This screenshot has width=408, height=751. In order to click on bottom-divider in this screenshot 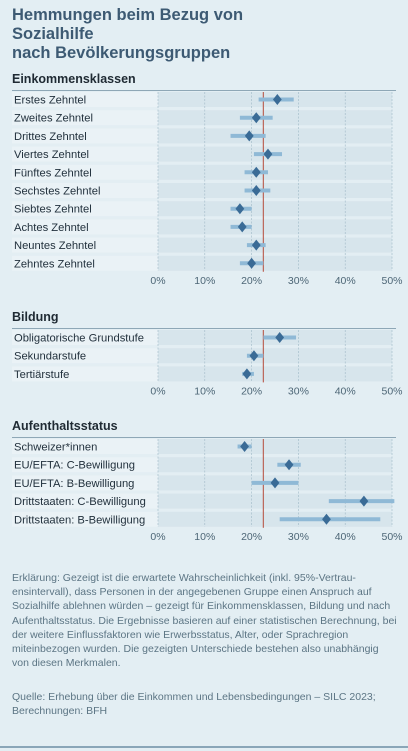, I will do `click(204, 747)`.